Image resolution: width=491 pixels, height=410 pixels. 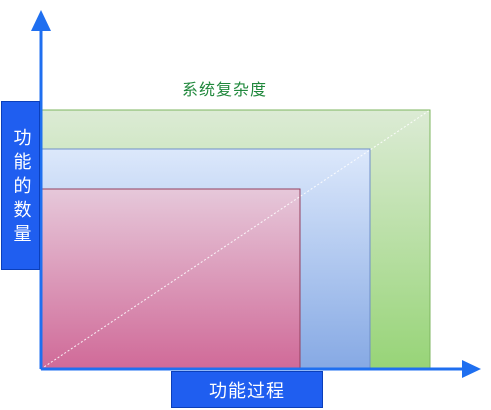 What do you see at coordinates (41, 20) in the screenshot?
I see `y-axis-arrowhead` at bounding box center [41, 20].